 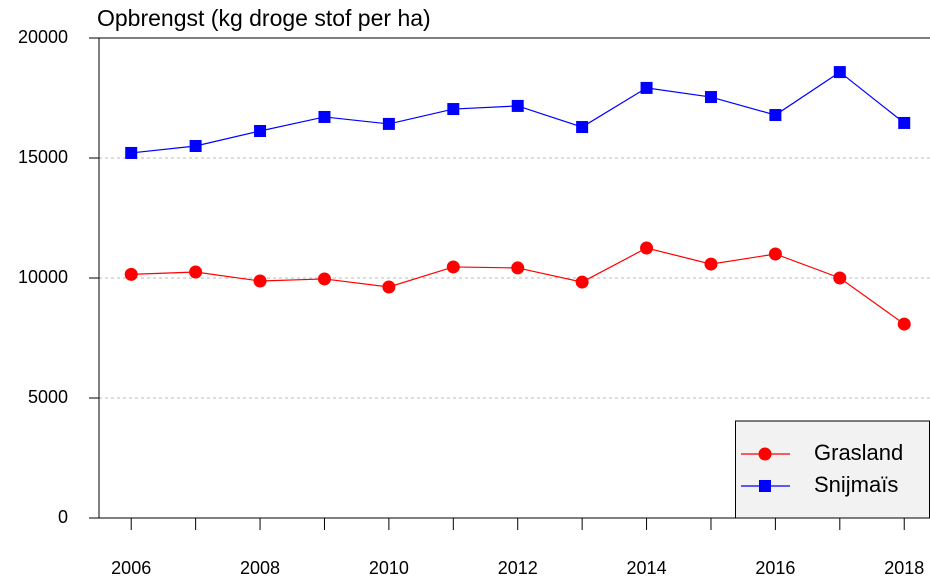 I want to click on legend-label: Grasland, so click(x=858, y=452).